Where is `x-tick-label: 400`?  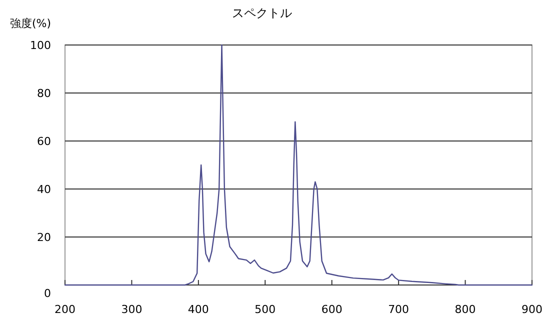
x-tick-label: 400 is located at coordinates (198, 309).